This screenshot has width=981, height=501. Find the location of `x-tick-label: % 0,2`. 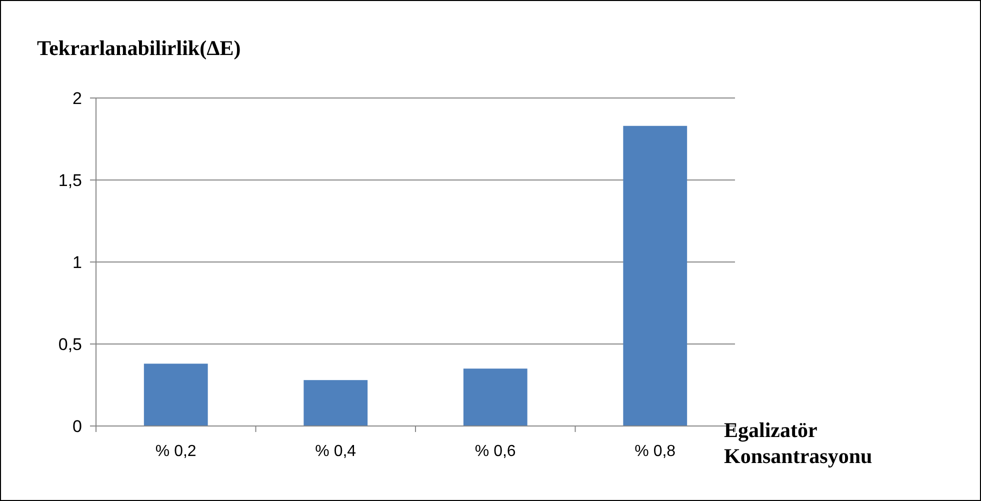

x-tick-label: % 0,2 is located at coordinates (175, 451).